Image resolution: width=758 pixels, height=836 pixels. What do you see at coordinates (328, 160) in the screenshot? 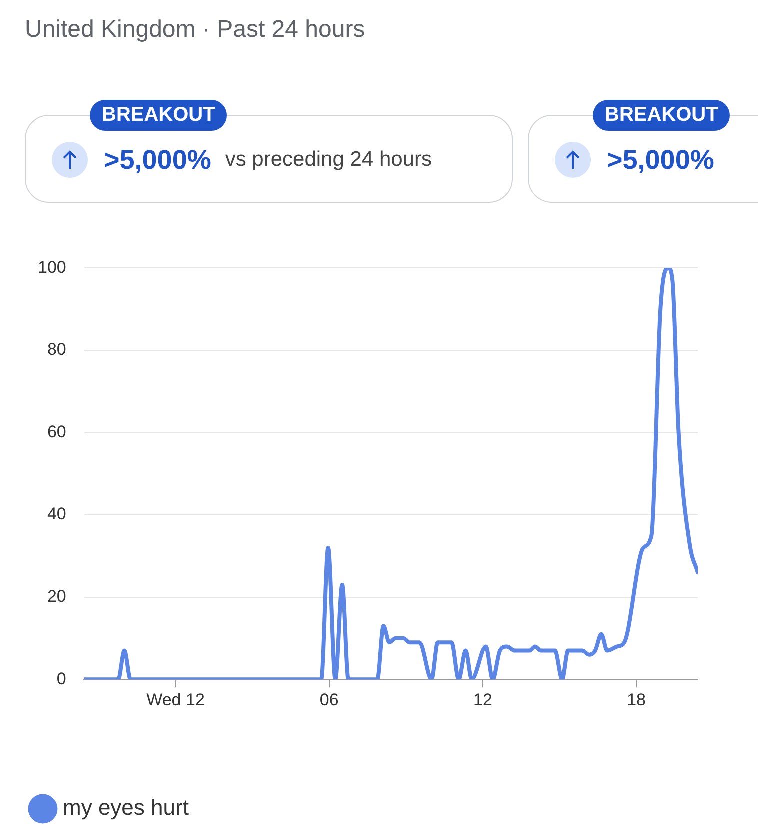
I see `text: vs preceding 24 hours` at bounding box center [328, 160].